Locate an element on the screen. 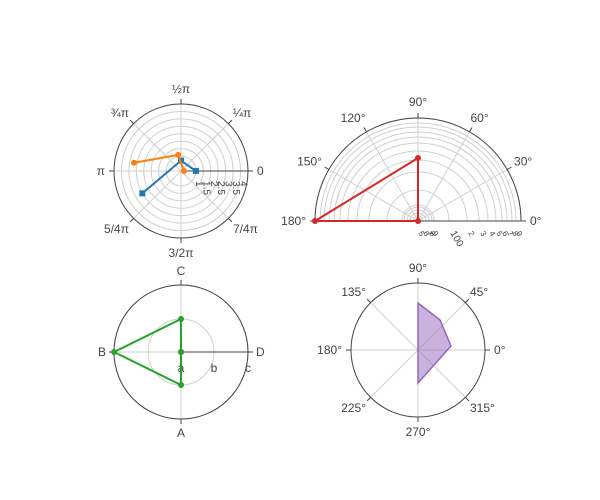 The height and width of the screenshot is (500, 600). series-line-segment is located at coordinates (366, 189).